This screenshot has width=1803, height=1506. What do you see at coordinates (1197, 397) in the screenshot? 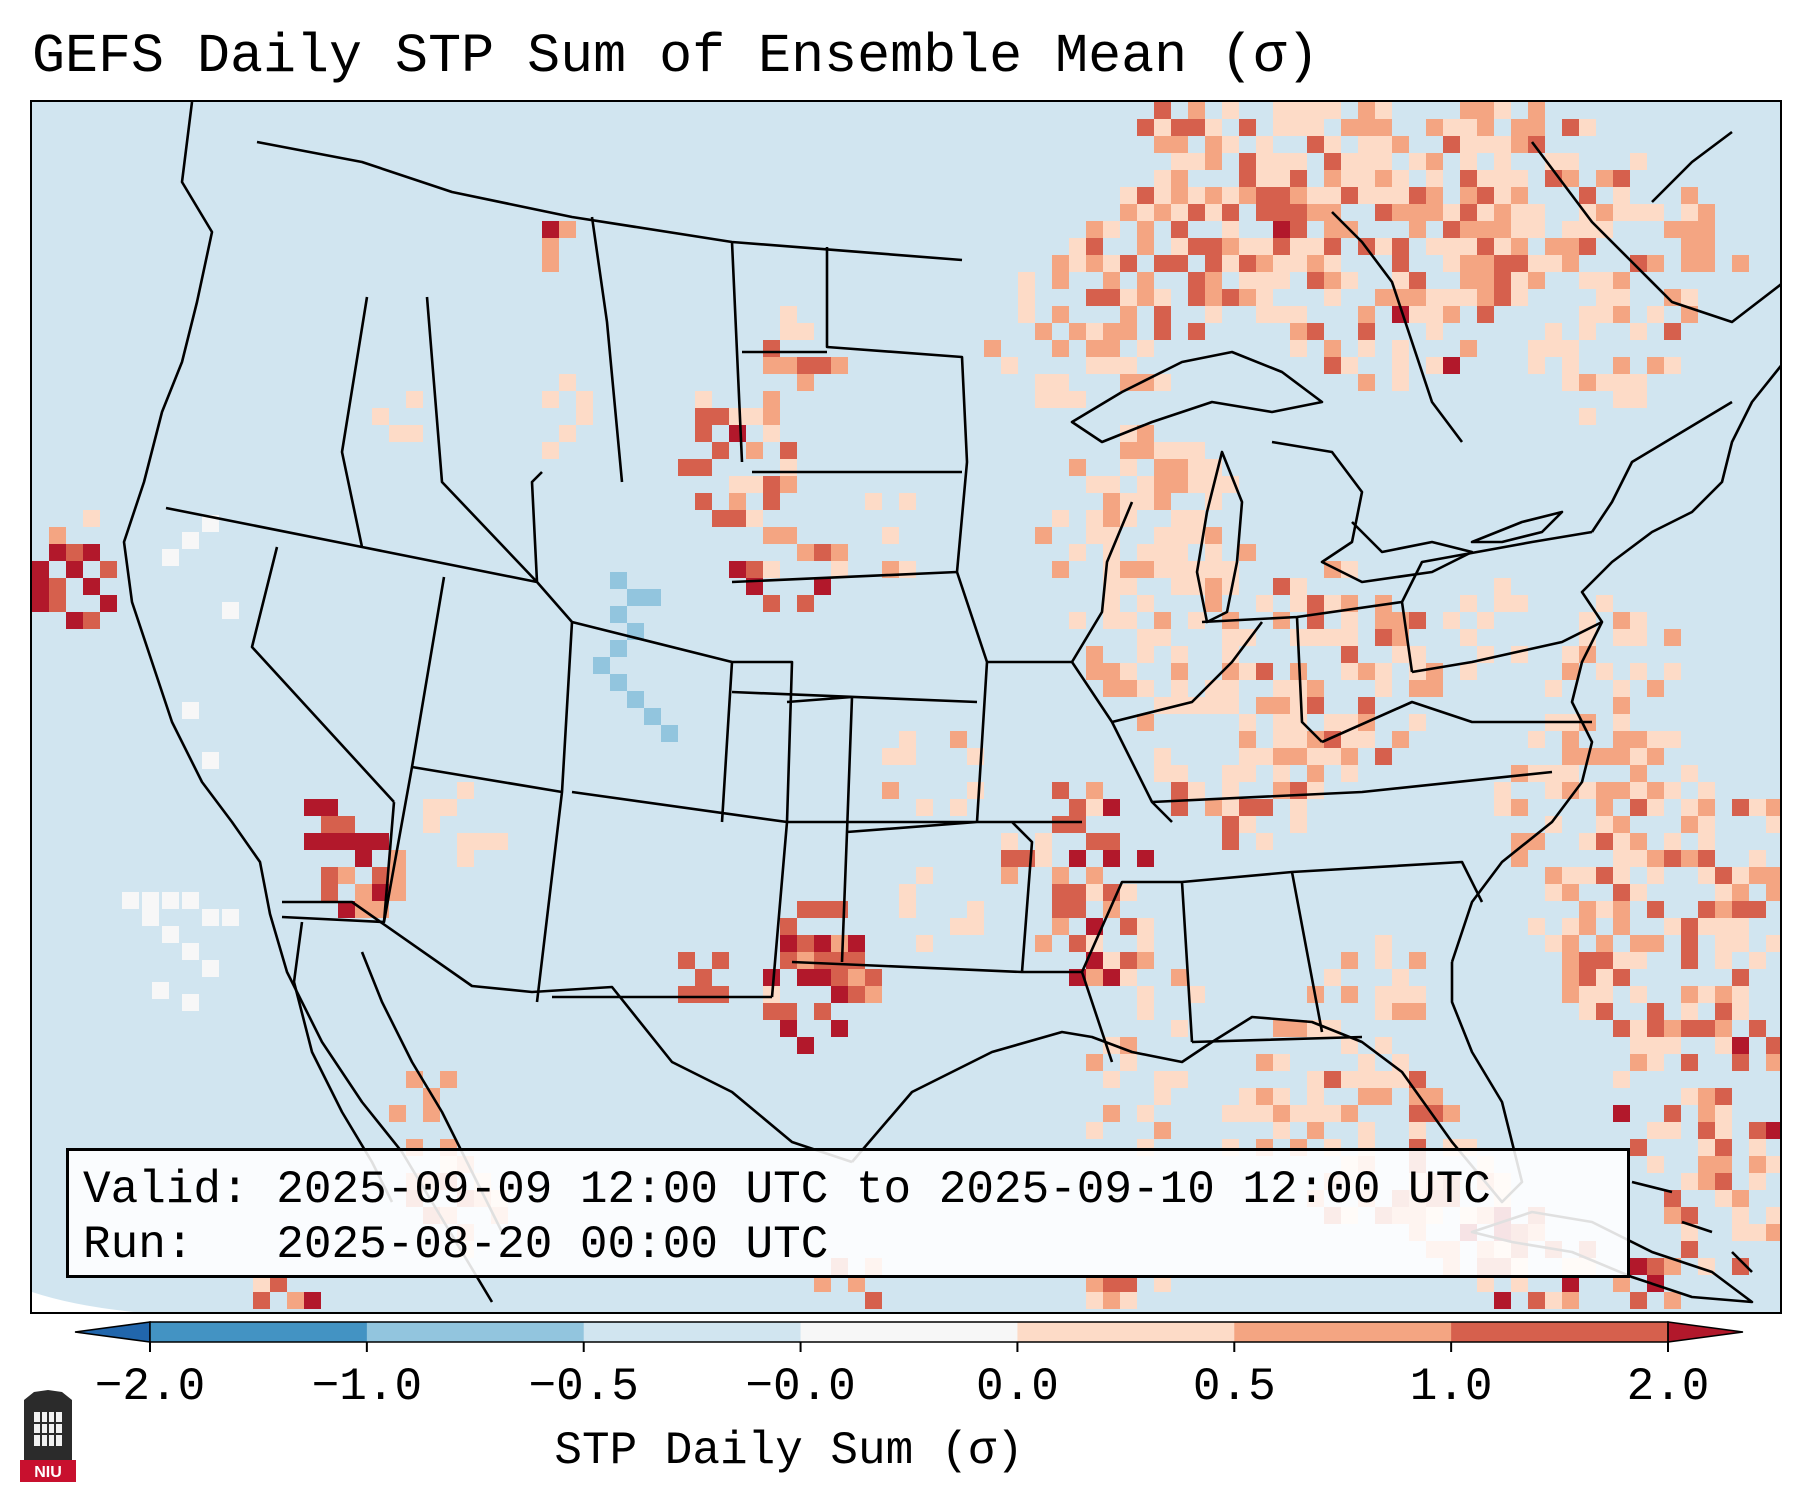
I see `lake-superior` at bounding box center [1197, 397].